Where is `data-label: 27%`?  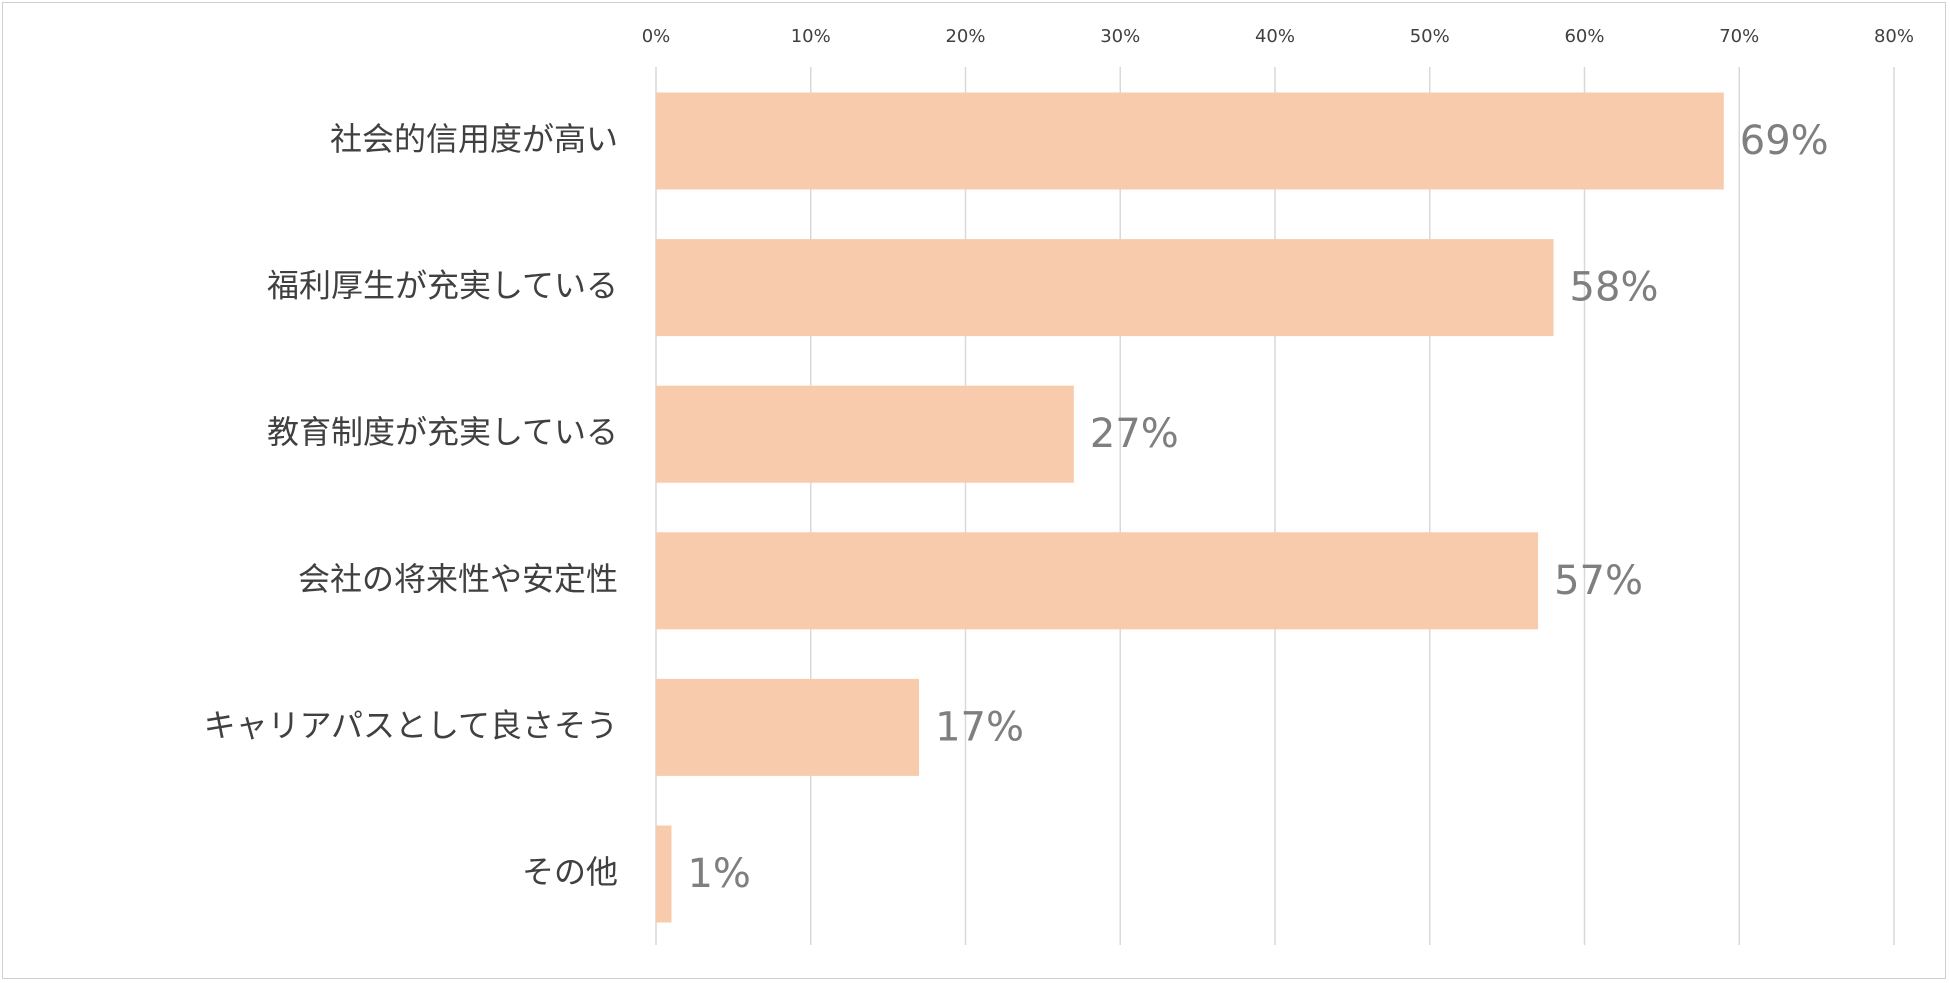 data-label: 27% is located at coordinates (1134, 434).